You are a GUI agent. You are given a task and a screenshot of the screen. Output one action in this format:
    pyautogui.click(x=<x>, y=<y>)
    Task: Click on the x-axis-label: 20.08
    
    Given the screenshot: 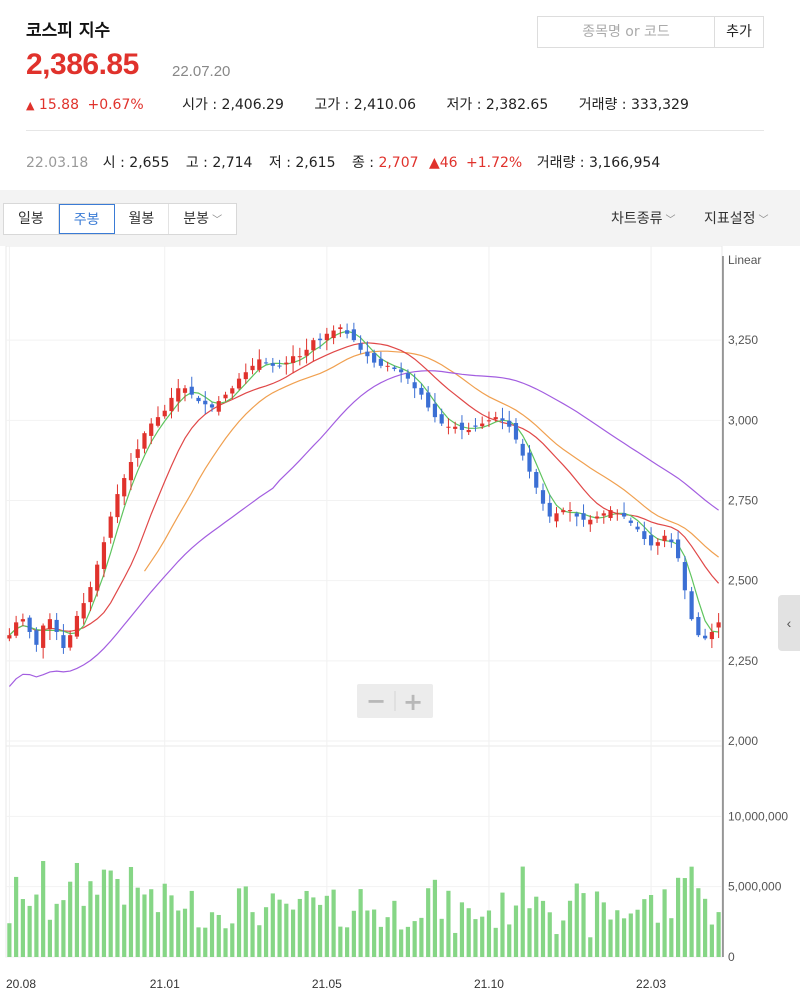 What is the action you would take?
    pyautogui.click(x=21, y=984)
    